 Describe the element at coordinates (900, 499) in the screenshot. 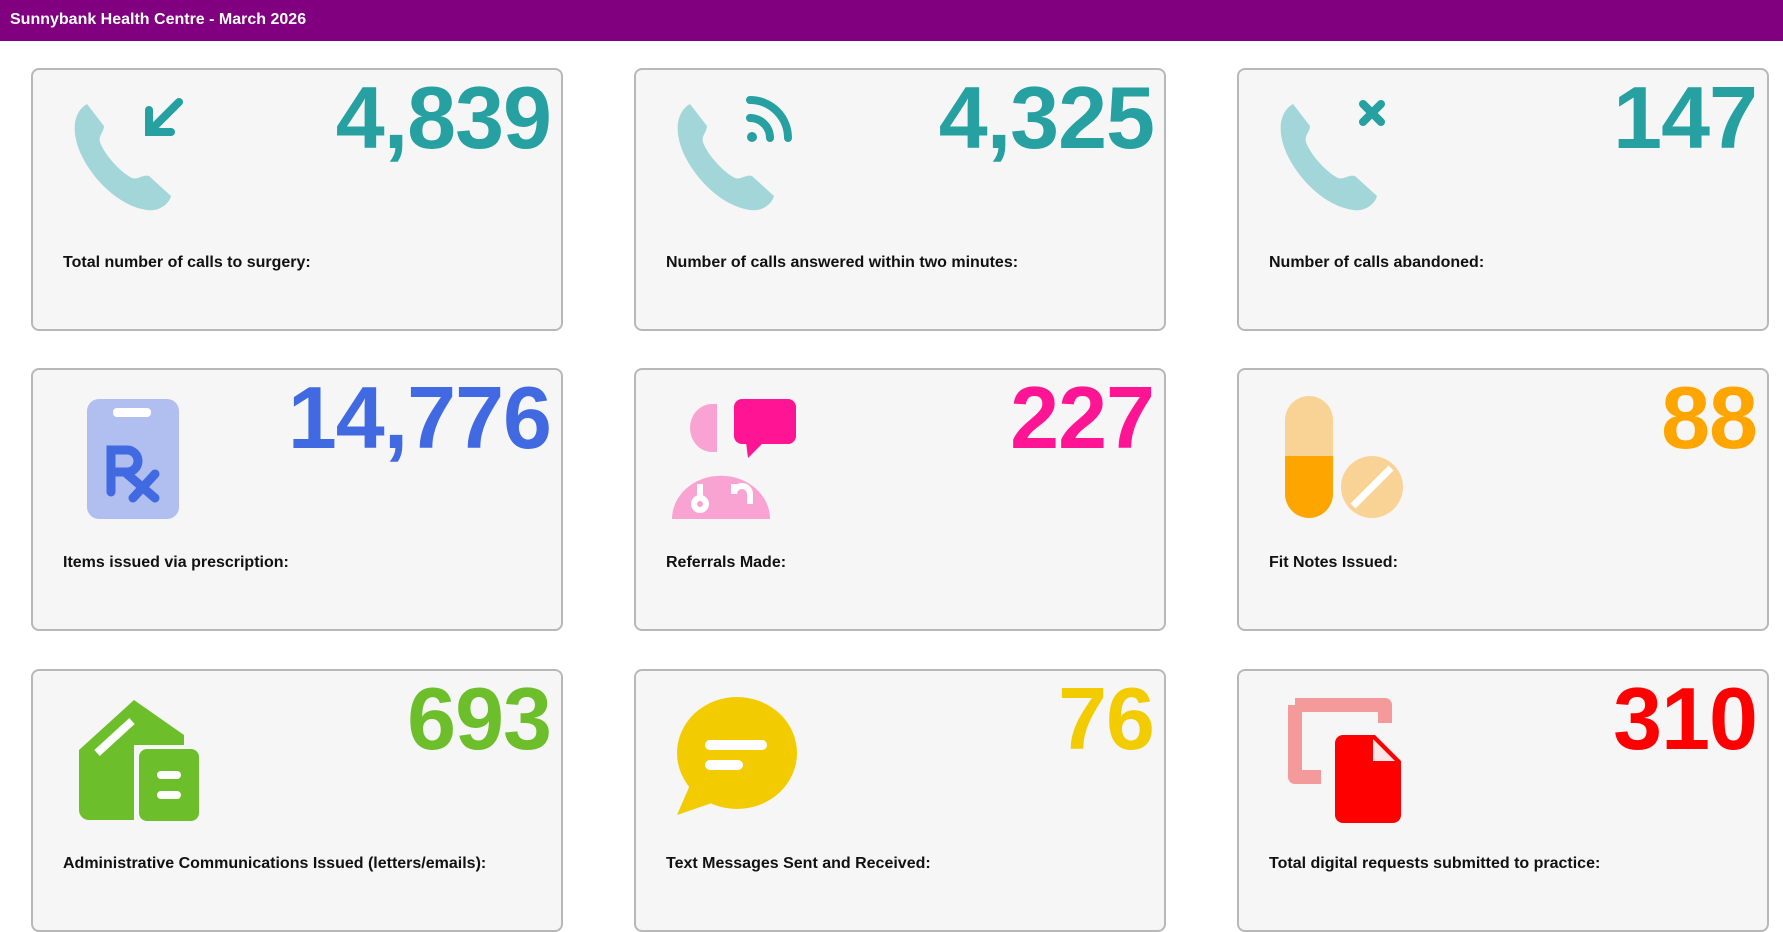

I see `stat-card: 227 Referrals Made:` at that location.